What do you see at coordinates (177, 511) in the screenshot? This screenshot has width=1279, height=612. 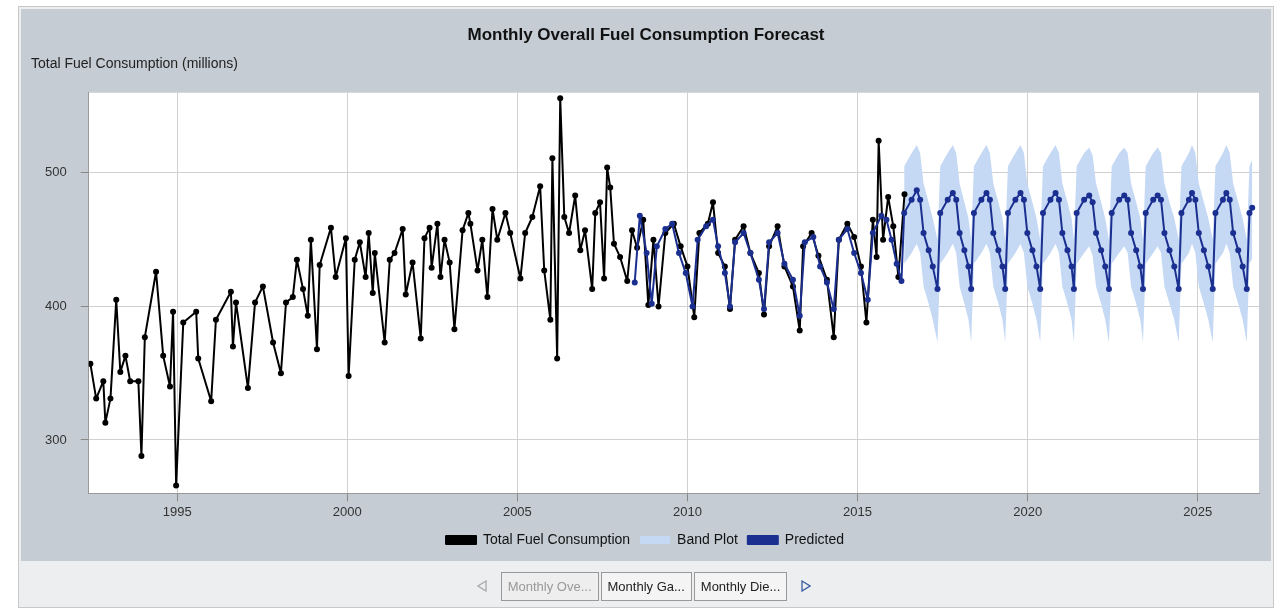 I see `x-tick-label: 1995` at bounding box center [177, 511].